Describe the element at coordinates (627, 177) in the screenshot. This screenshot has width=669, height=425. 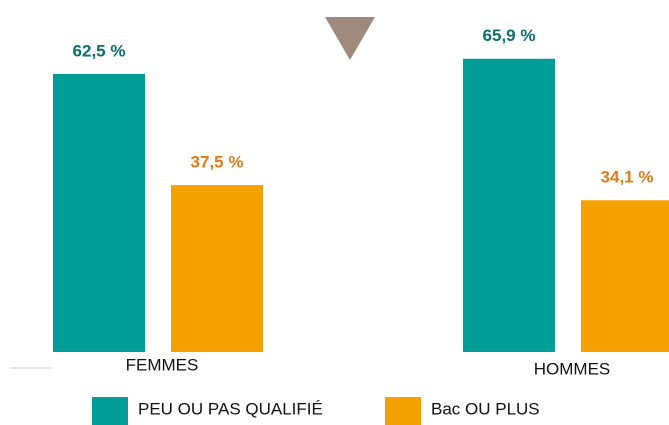
I see `value-label: 34,1 %` at that location.